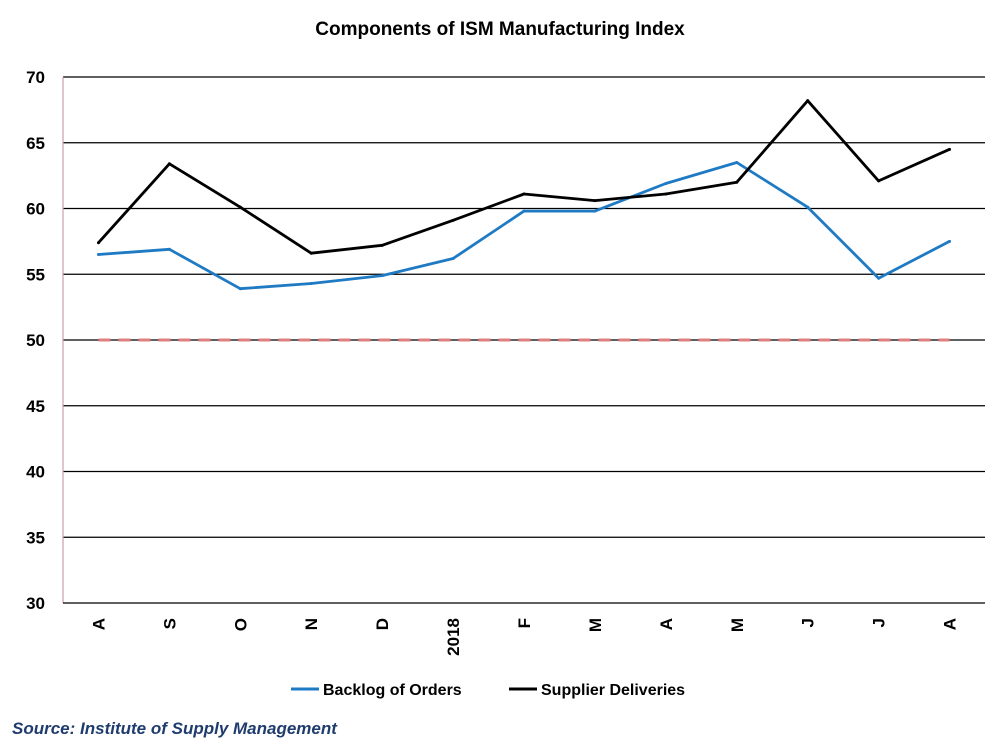  What do you see at coordinates (175, 728) in the screenshot?
I see `source-note: Source: Institute of Supply Management` at bounding box center [175, 728].